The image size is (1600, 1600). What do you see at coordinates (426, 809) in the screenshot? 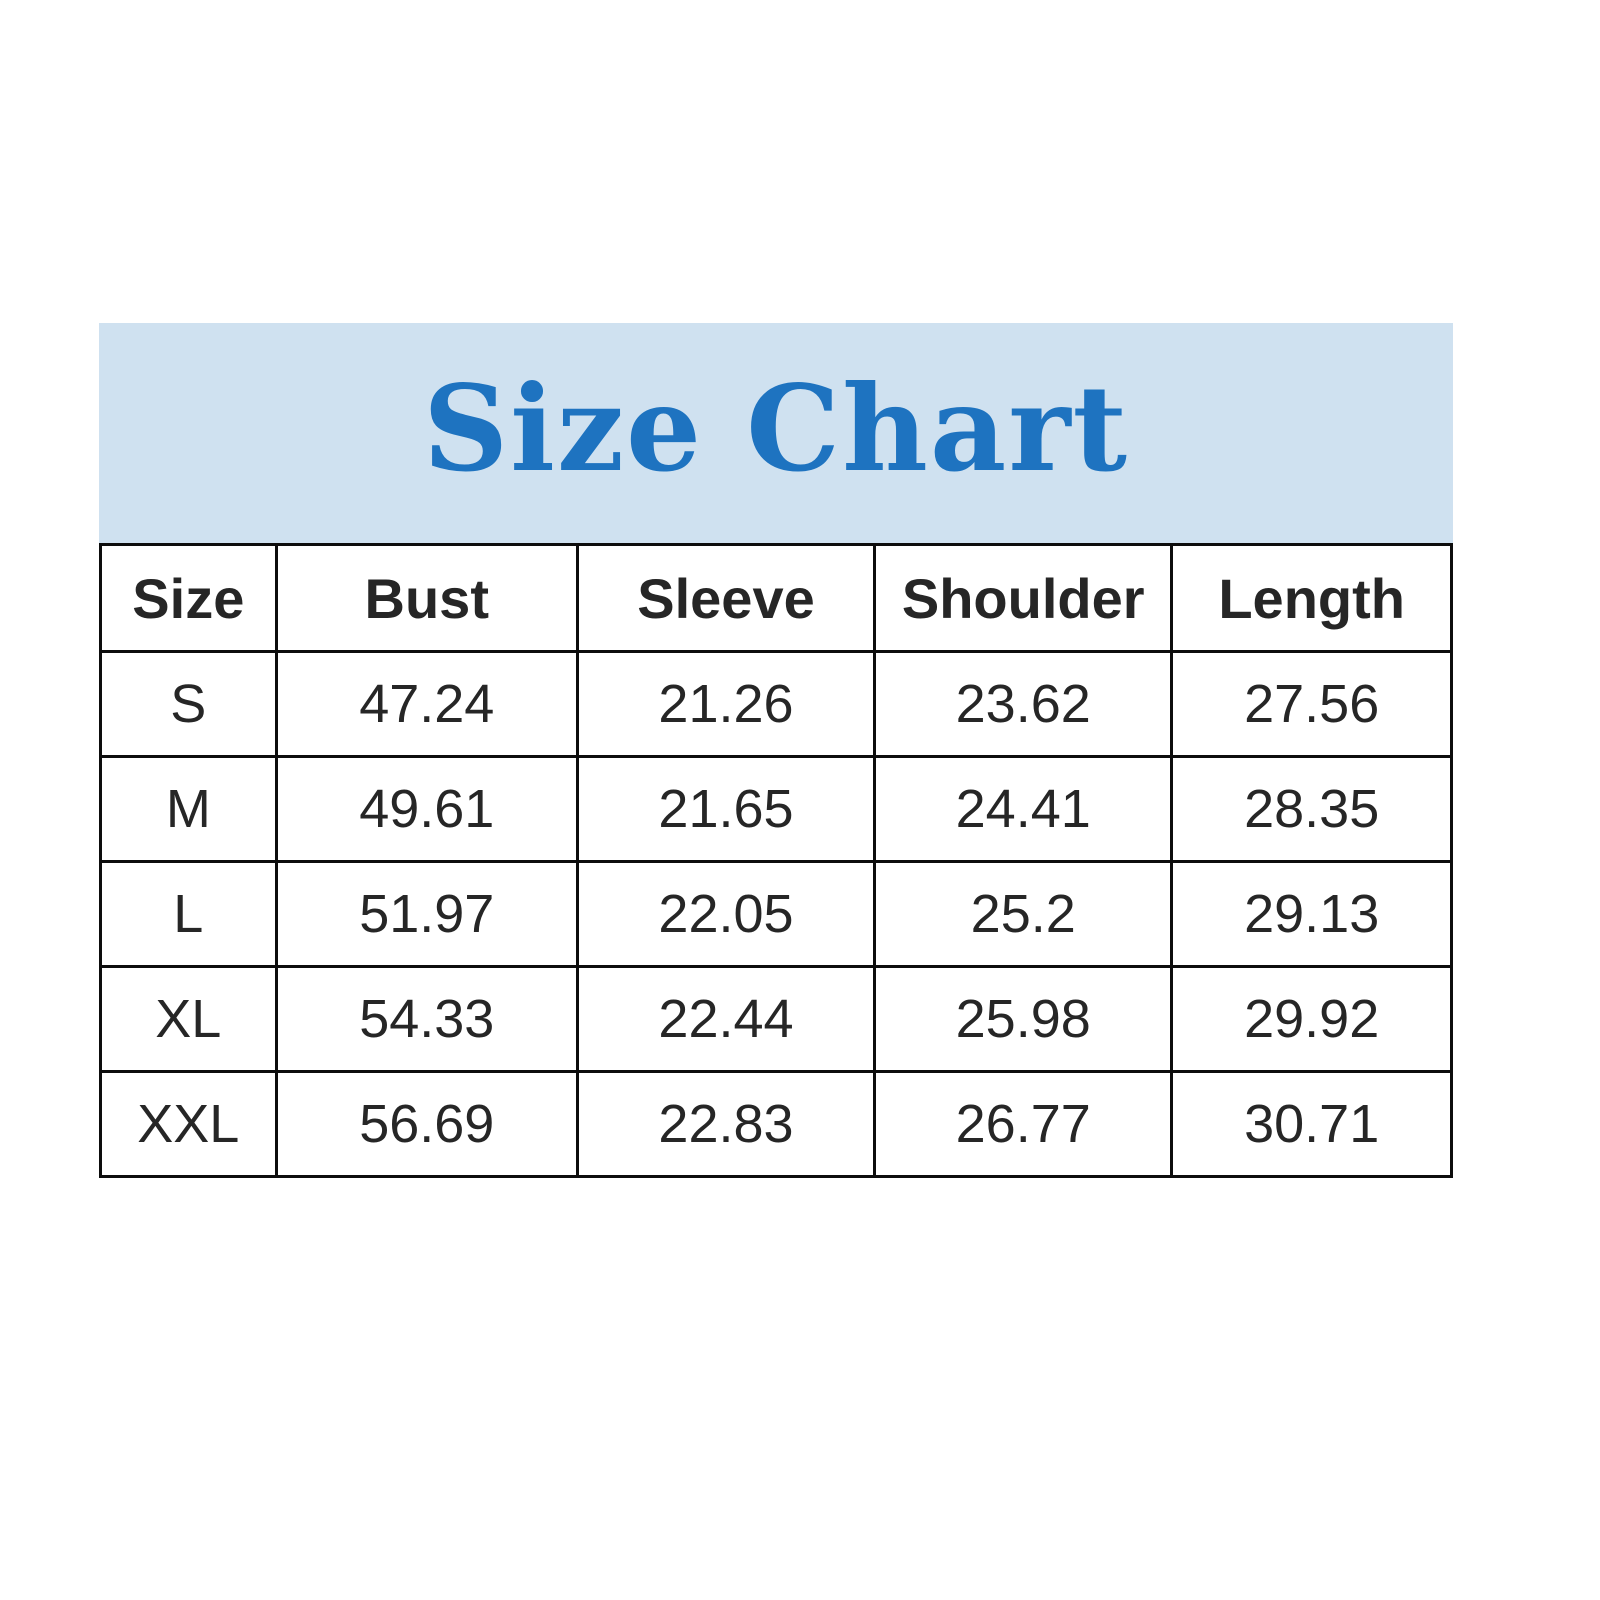
I see `cell-bust: 49.61` at bounding box center [426, 809].